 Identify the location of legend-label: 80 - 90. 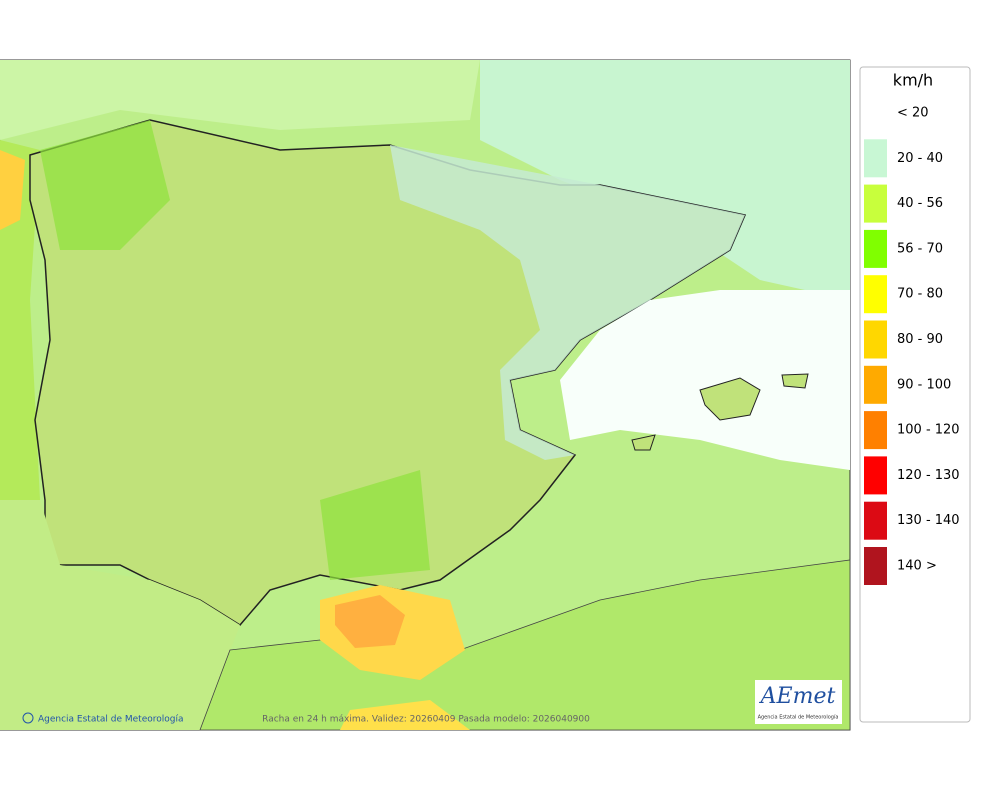
(920, 339).